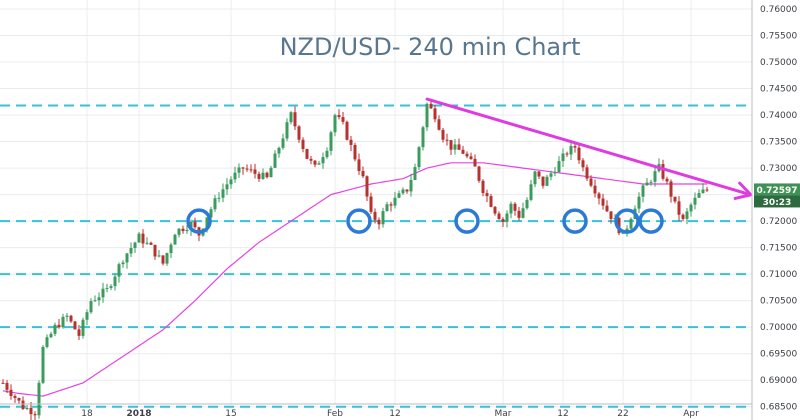 The width and height of the screenshot is (800, 420). I want to click on time-tick-label: 12, so click(562, 414).